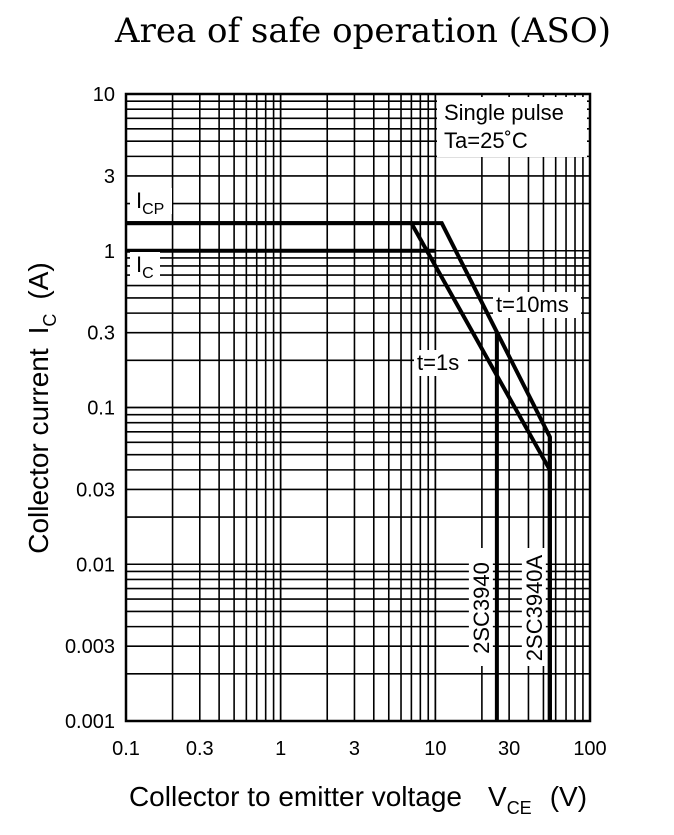 This screenshot has height=835, width=674. I want to click on svg-text:Collector currentIC(A): Collector current IC (A), so click(41, 408).